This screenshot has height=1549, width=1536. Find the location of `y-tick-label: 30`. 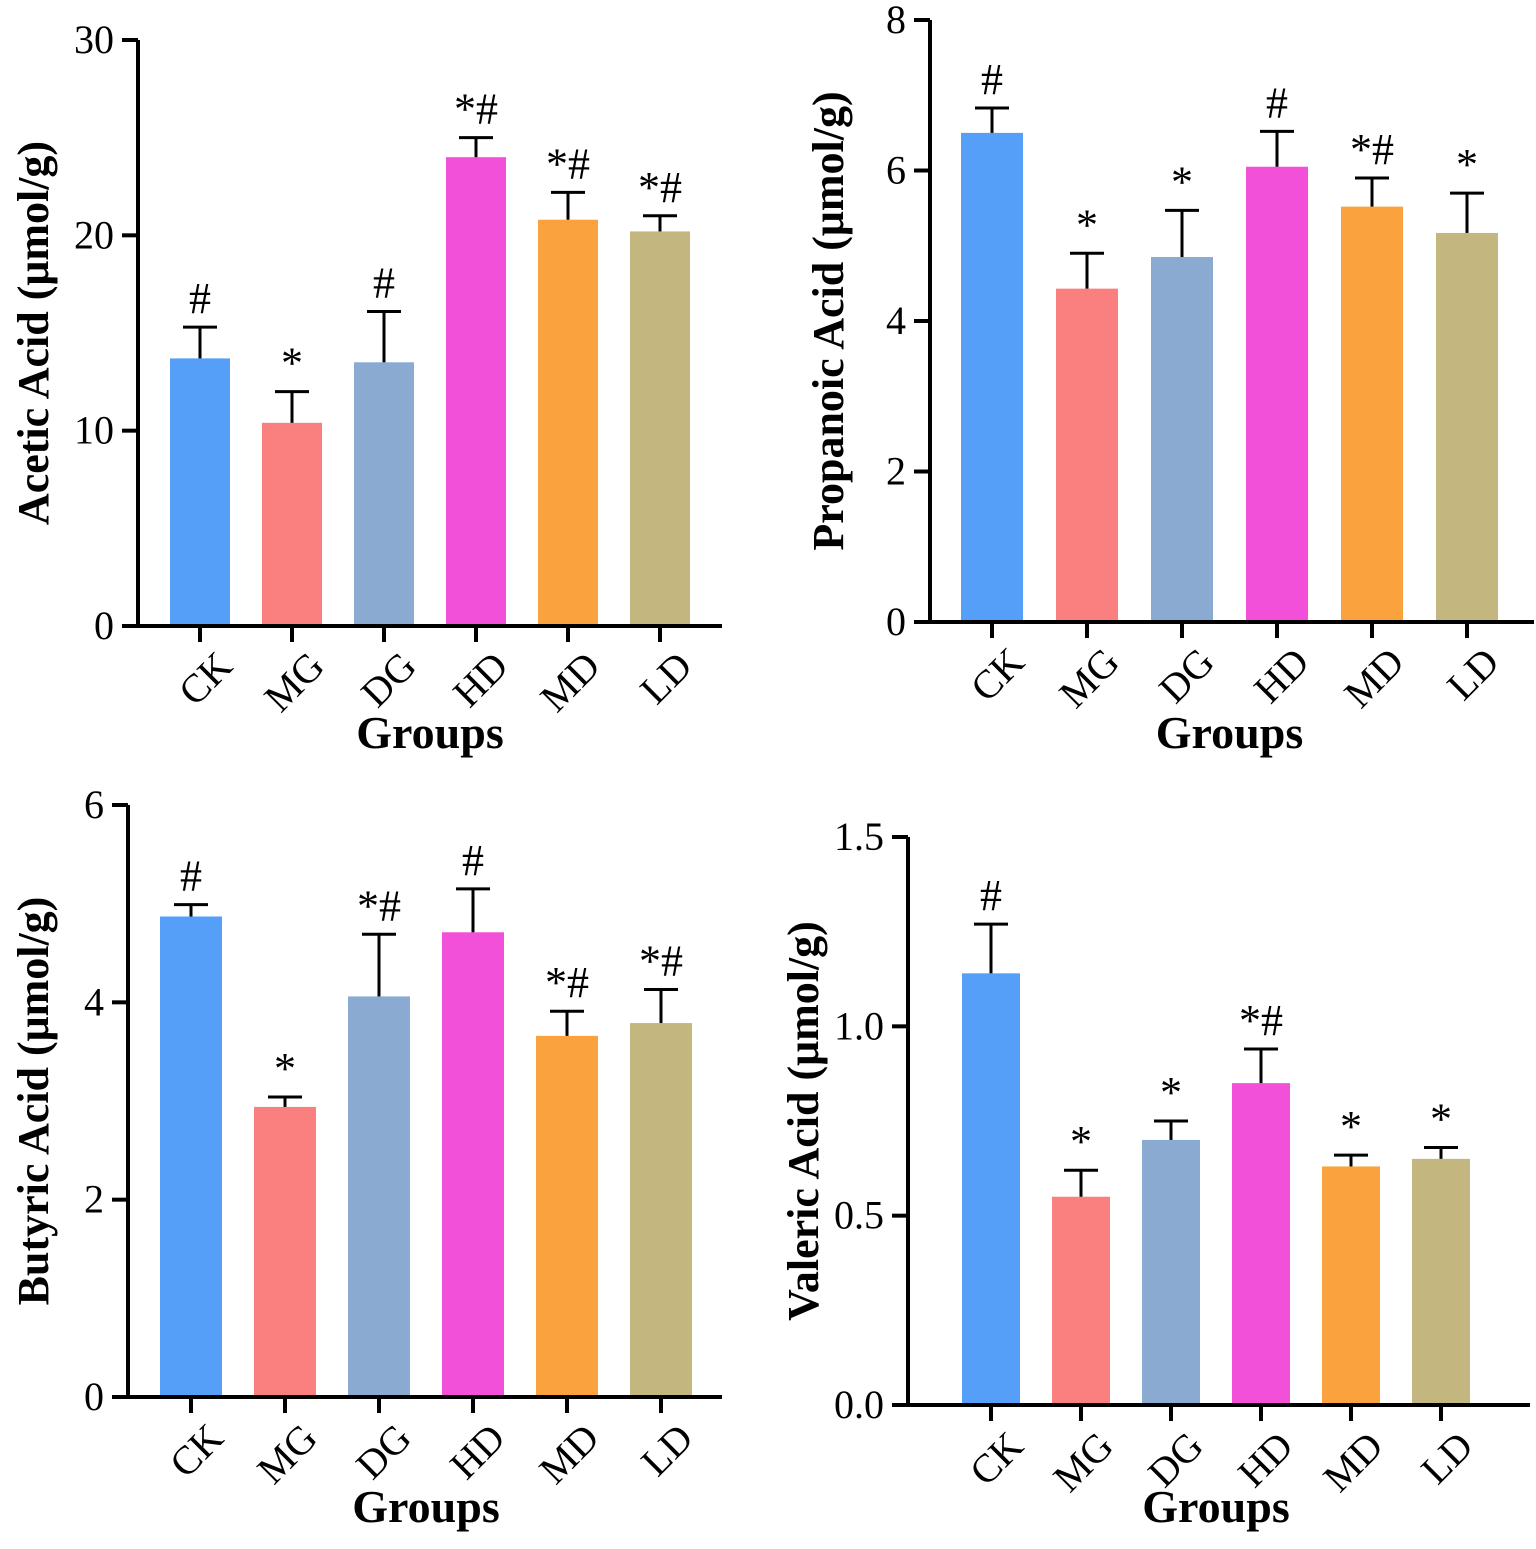

y-tick-label: 30 is located at coordinates (94, 39).